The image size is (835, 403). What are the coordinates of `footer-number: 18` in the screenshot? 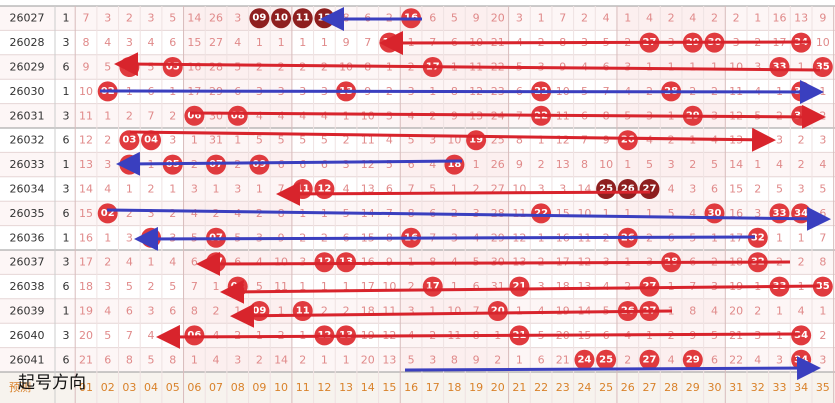 It's located at (454, 387).